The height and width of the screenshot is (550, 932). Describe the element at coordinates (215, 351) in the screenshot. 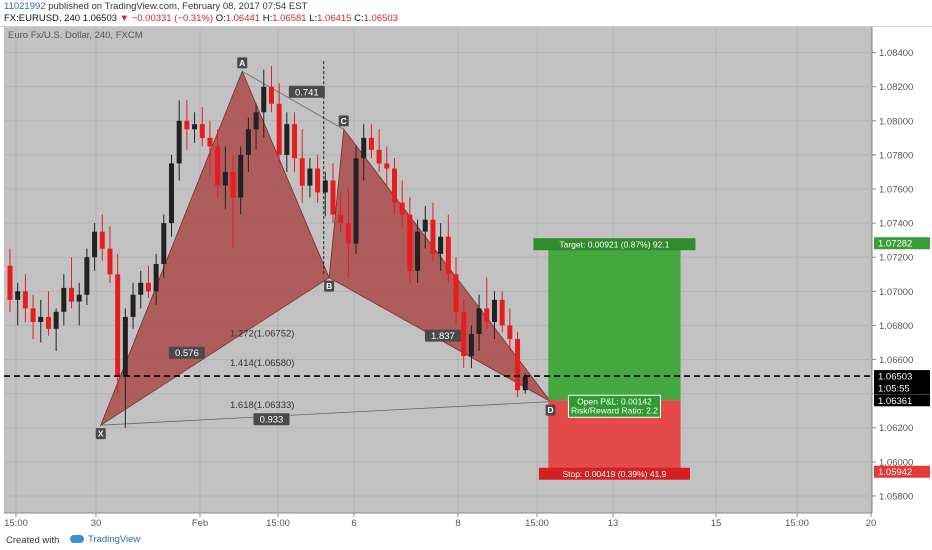

I see `pattern-line-xb` at that location.